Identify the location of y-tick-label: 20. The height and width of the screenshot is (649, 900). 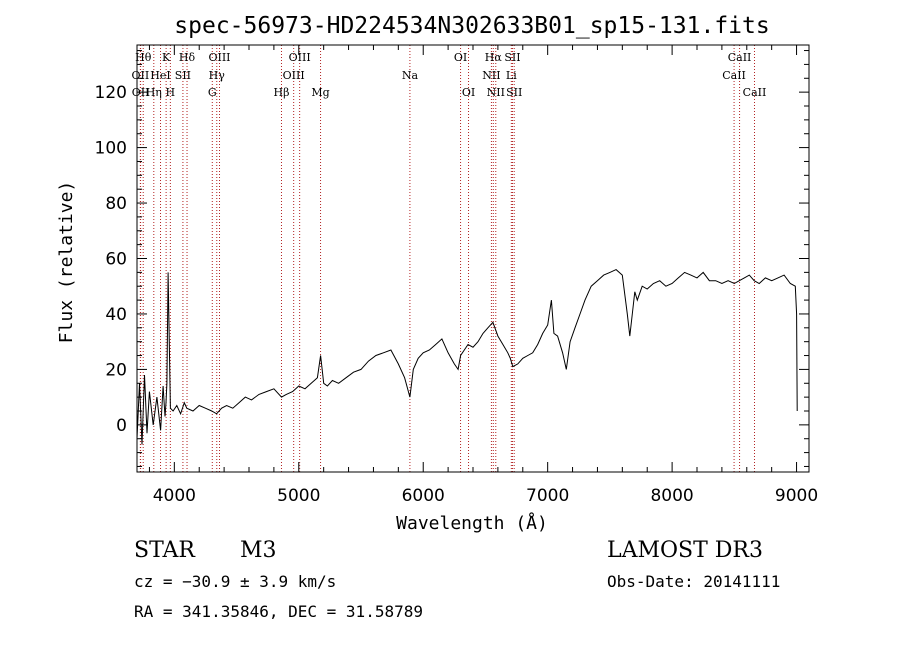
(116, 370).